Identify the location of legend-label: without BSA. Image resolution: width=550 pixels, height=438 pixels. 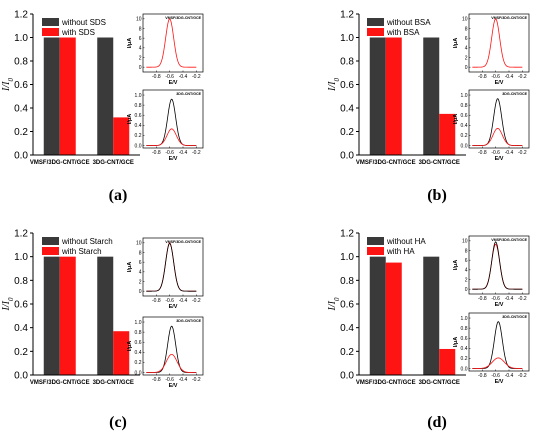
(408, 22).